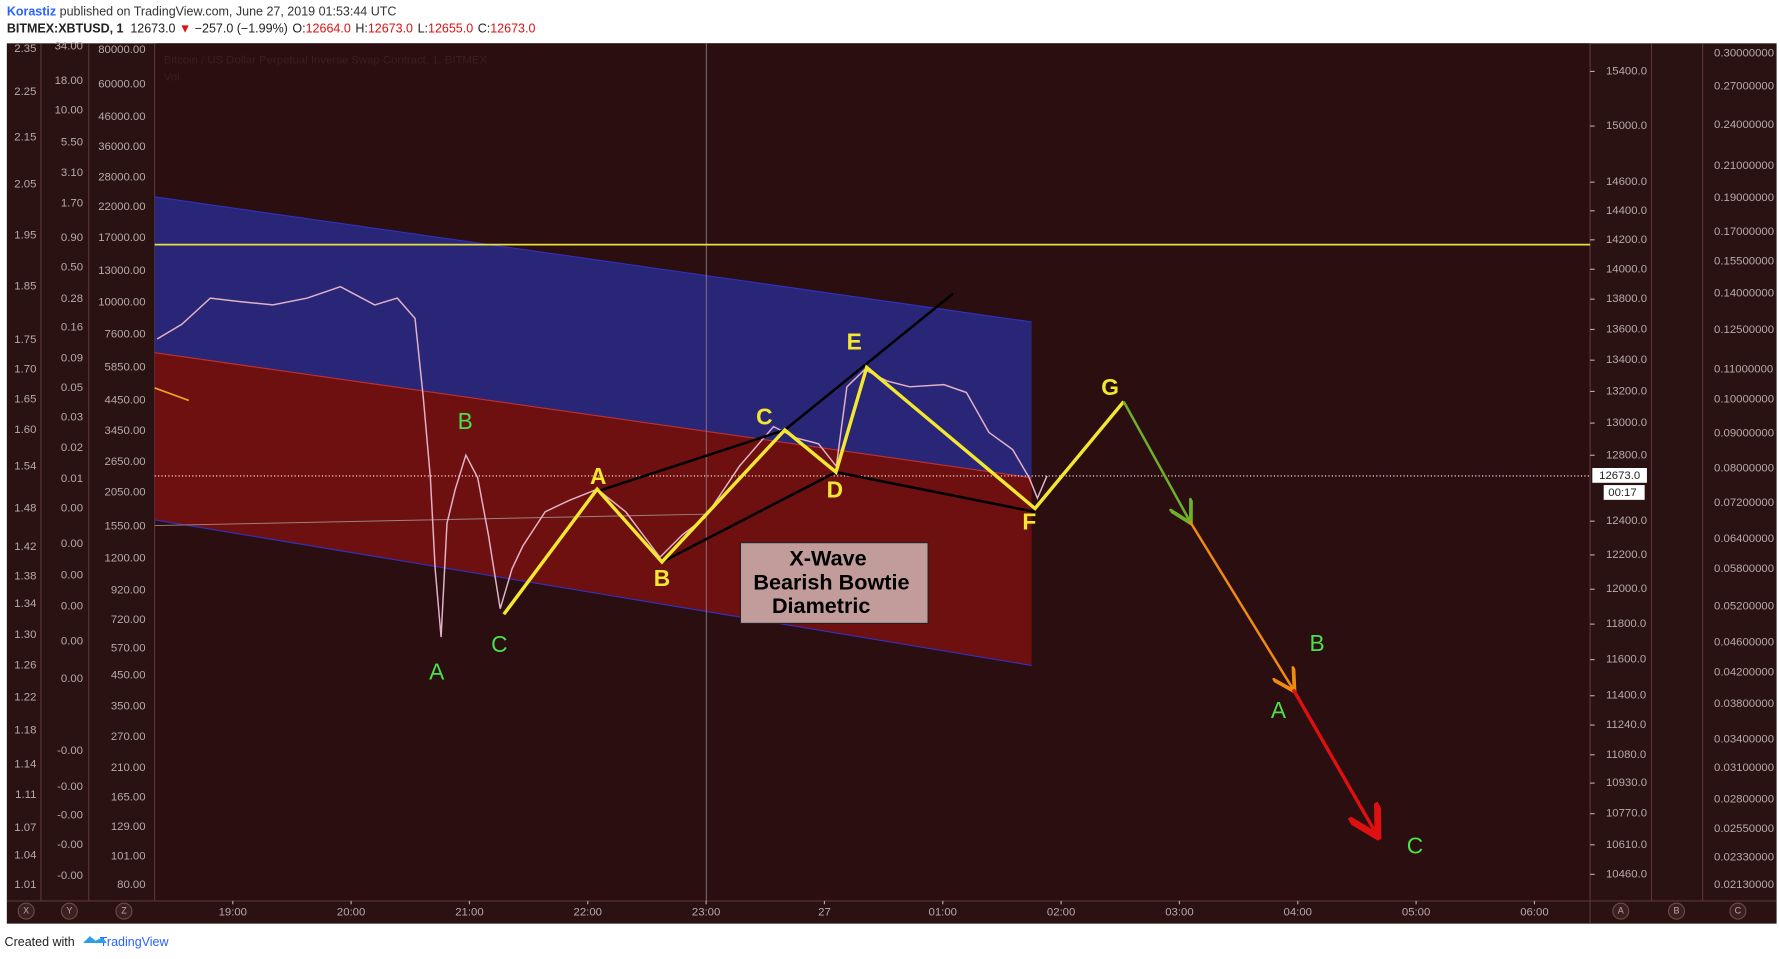  I want to click on y-tick-label: 11400.0, so click(1626, 696).